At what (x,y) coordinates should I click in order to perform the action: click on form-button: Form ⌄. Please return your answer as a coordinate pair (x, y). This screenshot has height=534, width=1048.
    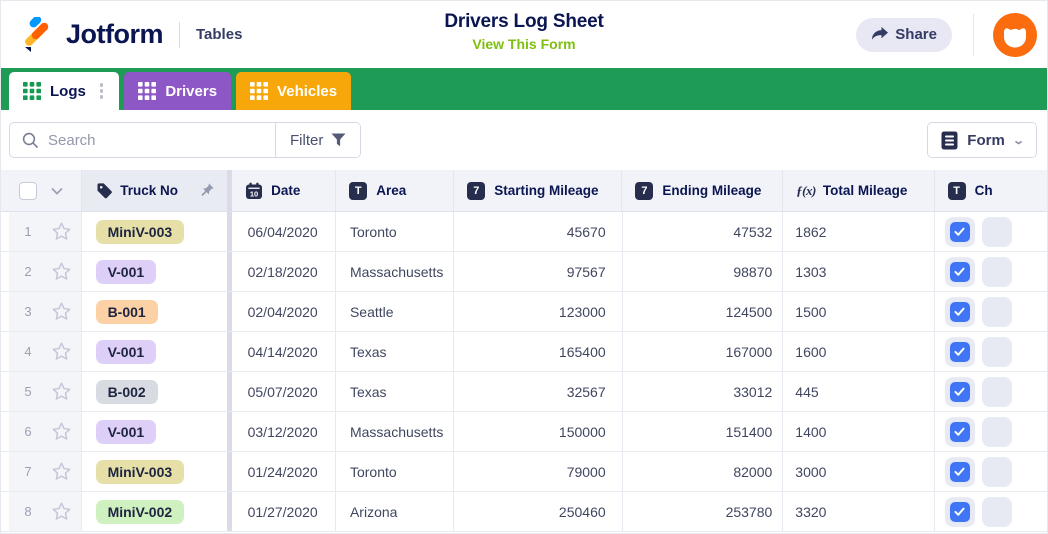
    Looking at the image, I should click on (982, 140).